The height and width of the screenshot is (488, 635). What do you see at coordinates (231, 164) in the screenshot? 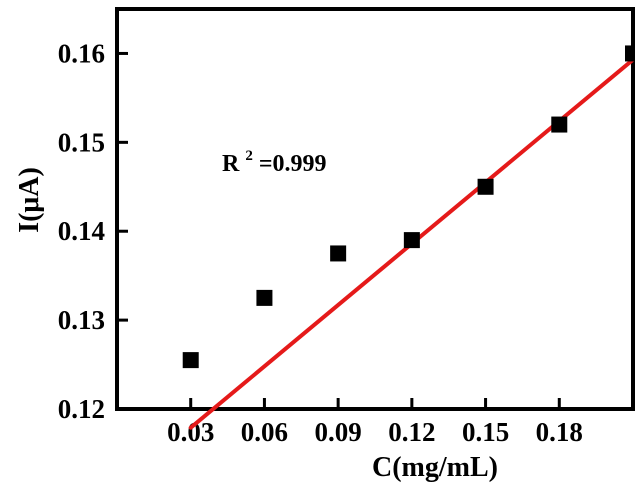
I see `r-squared-prefix: R` at bounding box center [231, 164].